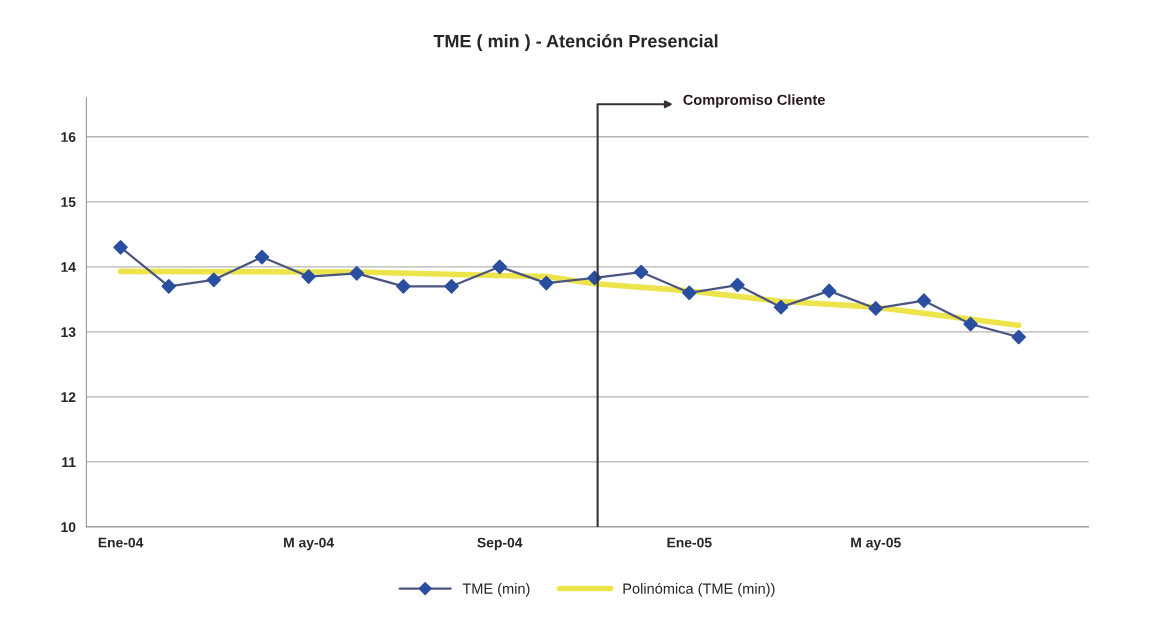 The height and width of the screenshot is (631, 1152). What do you see at coordinates (68, 137) in the screenshot?
I see `y-tick-label: 16` at bounding box center [68, 137].